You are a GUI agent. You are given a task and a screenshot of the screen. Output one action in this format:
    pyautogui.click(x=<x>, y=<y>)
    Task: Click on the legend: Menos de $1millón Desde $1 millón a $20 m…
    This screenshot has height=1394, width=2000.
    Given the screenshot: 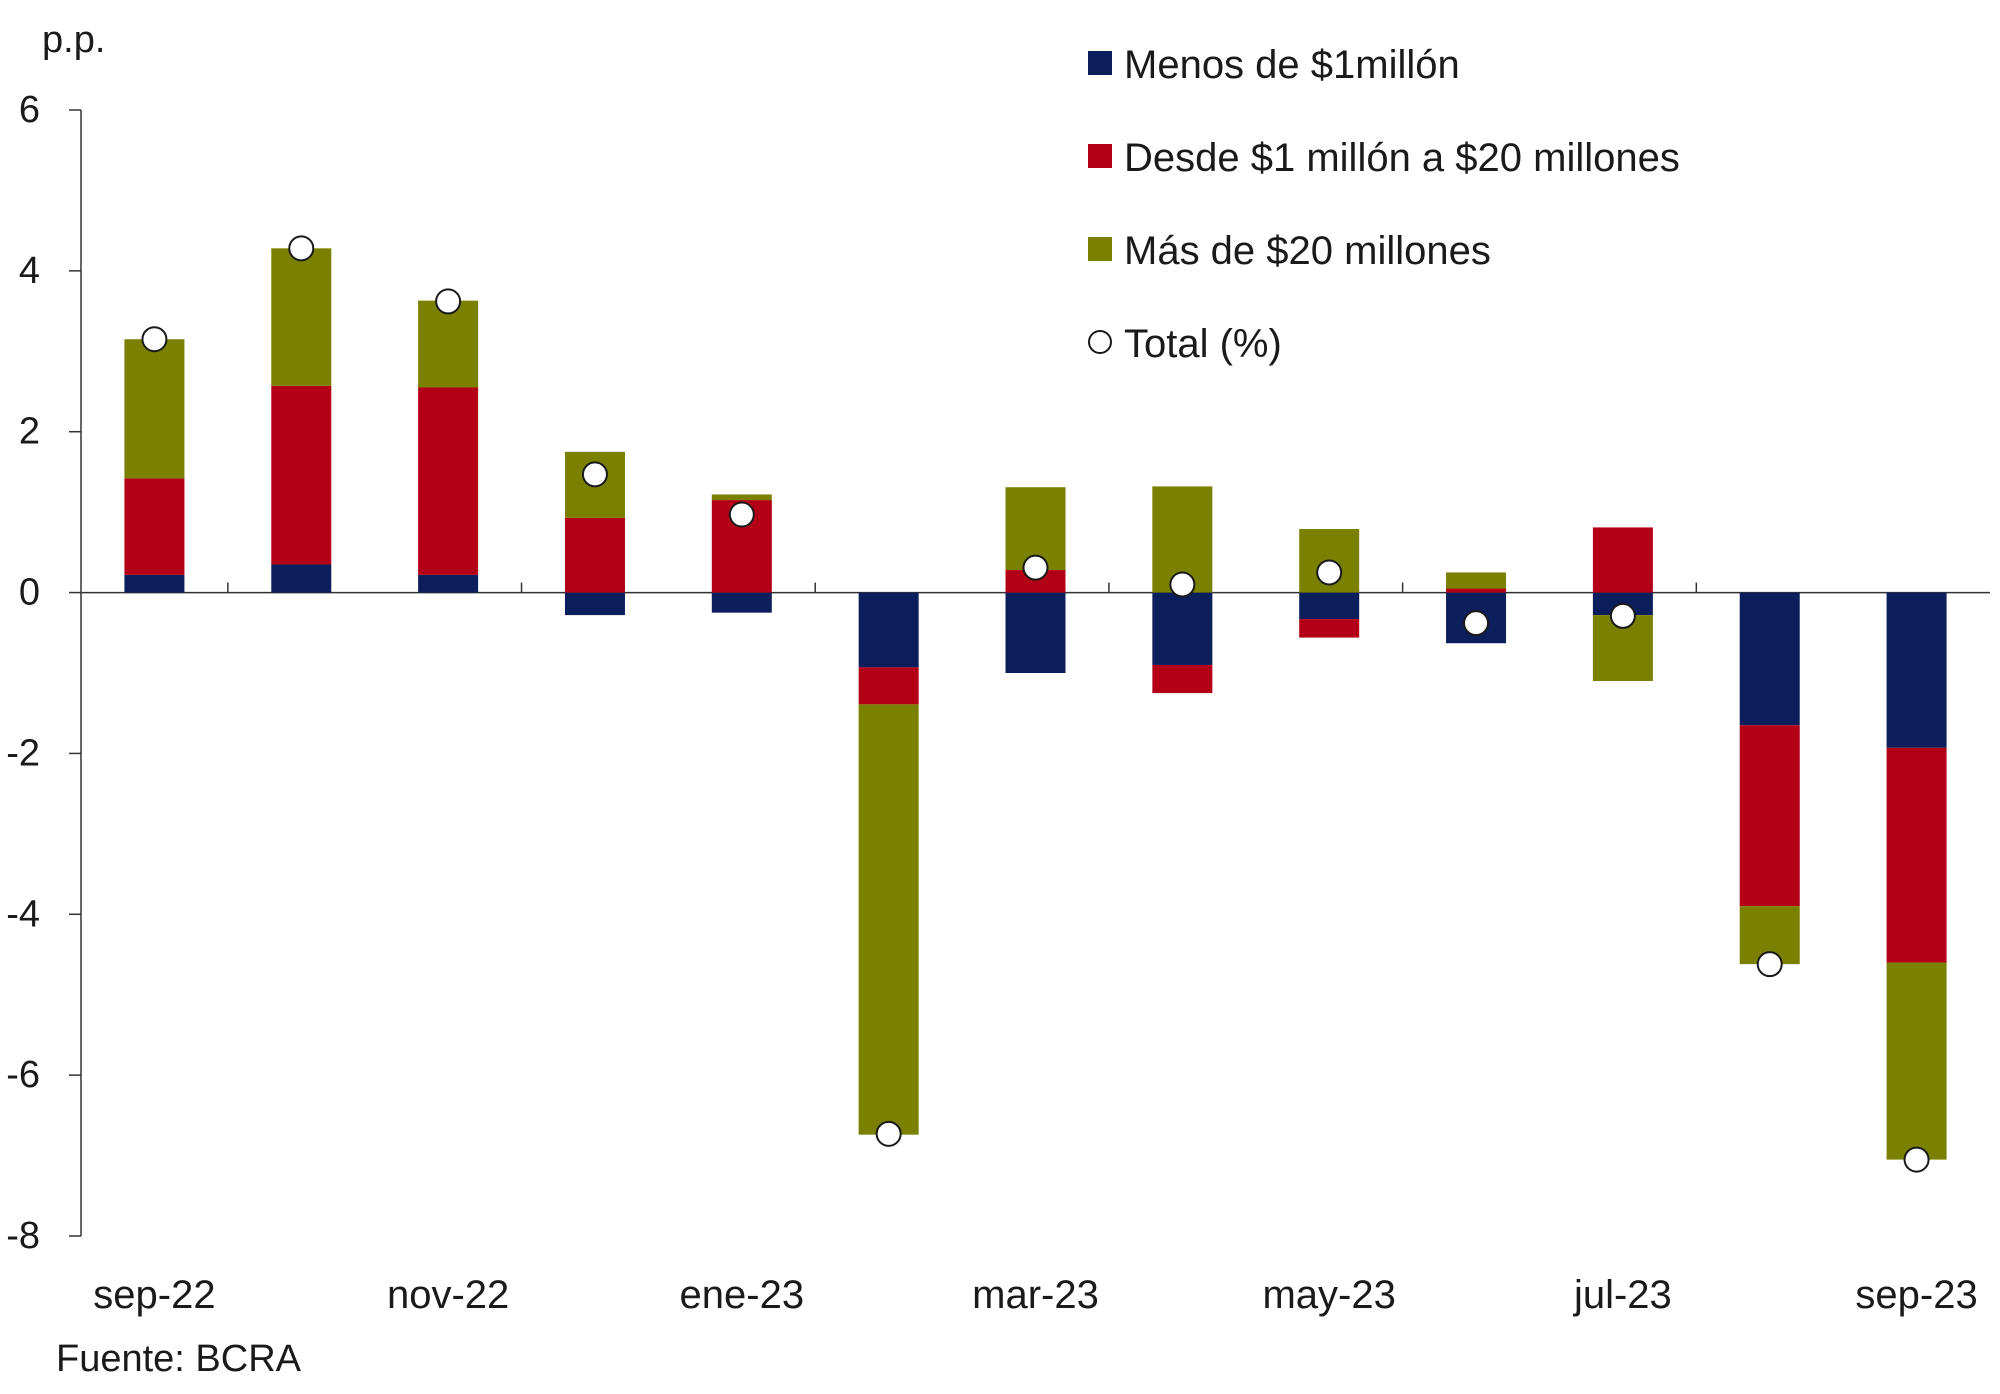 What is the action you would take?
    pyautogui.click(x=1384, y=204)
    